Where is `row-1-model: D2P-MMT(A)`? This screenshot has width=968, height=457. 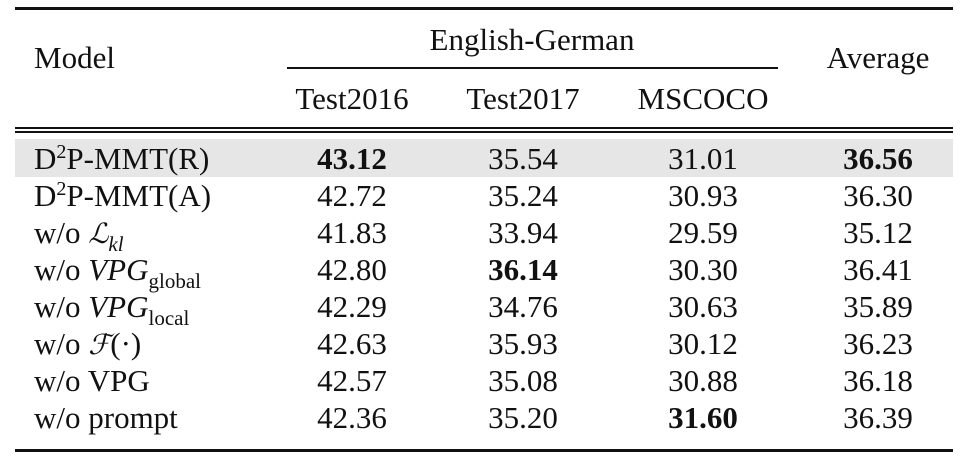
row-1-model: D2P-MMT(A) is located at coordinates (123, 195).